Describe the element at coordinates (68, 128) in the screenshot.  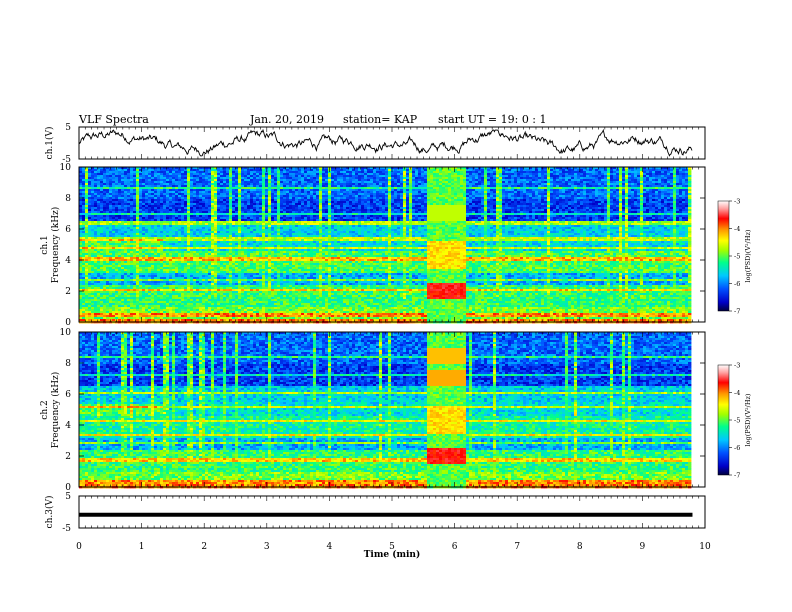
I see `ch1-ytick-top: 5` at that location.